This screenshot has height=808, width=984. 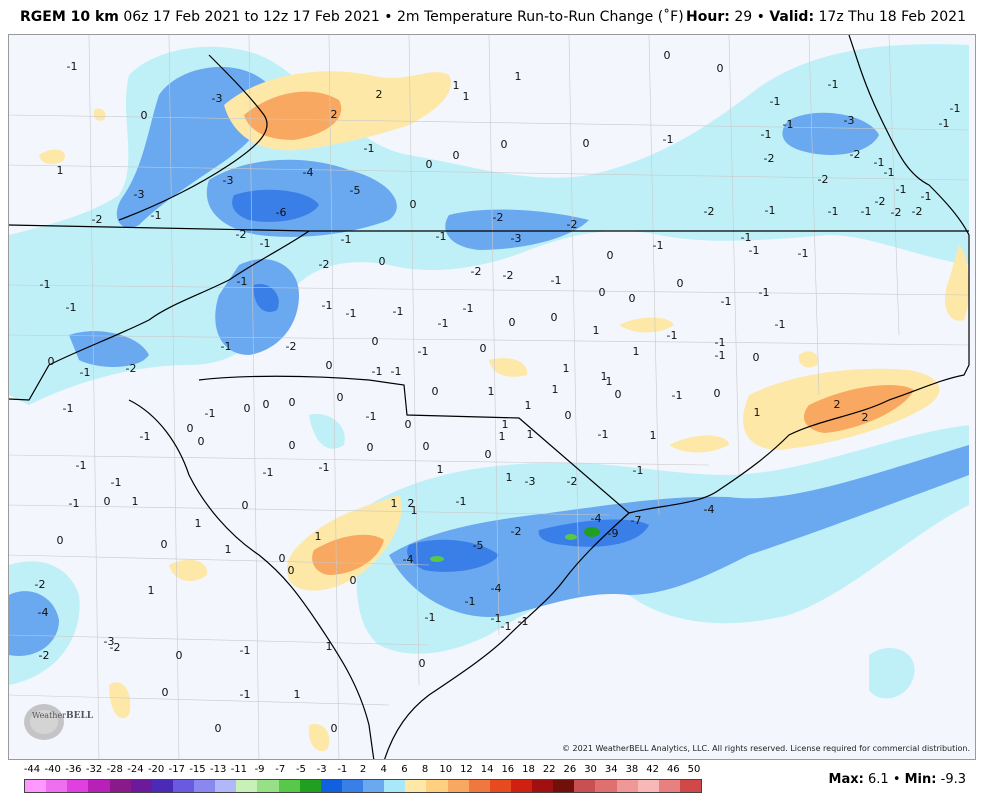 What do you see at coordinates (826, 17) in the screenshot?
I see `valid-time: Hour: 29 • Valid: 17z Thu 18 Feb 2021` at bounding box center [826, 17].